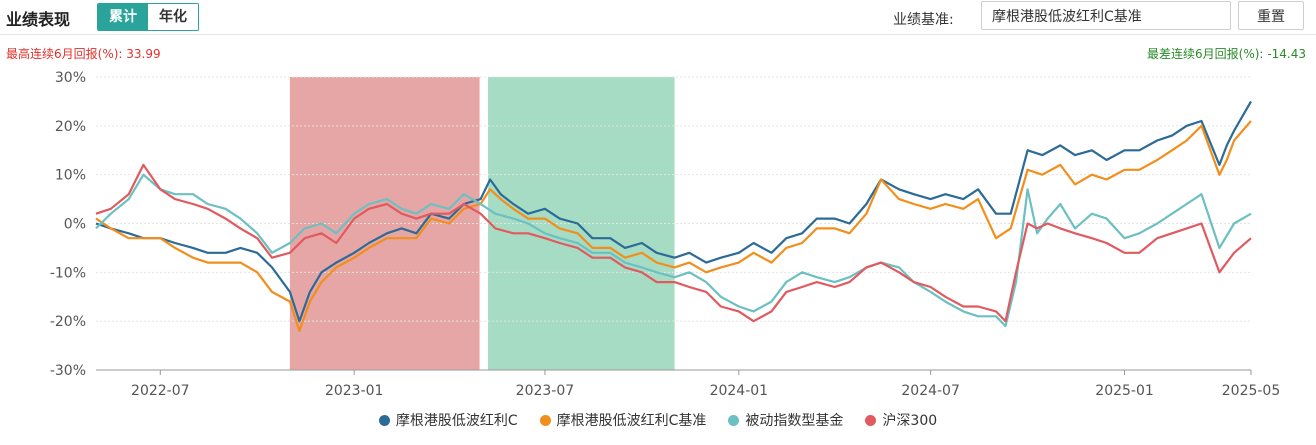 Image resolution: width=1316 pixels, height=445 pixels. I want to click on legend-label: 摩根港股低波红利C, so click(456, 421).